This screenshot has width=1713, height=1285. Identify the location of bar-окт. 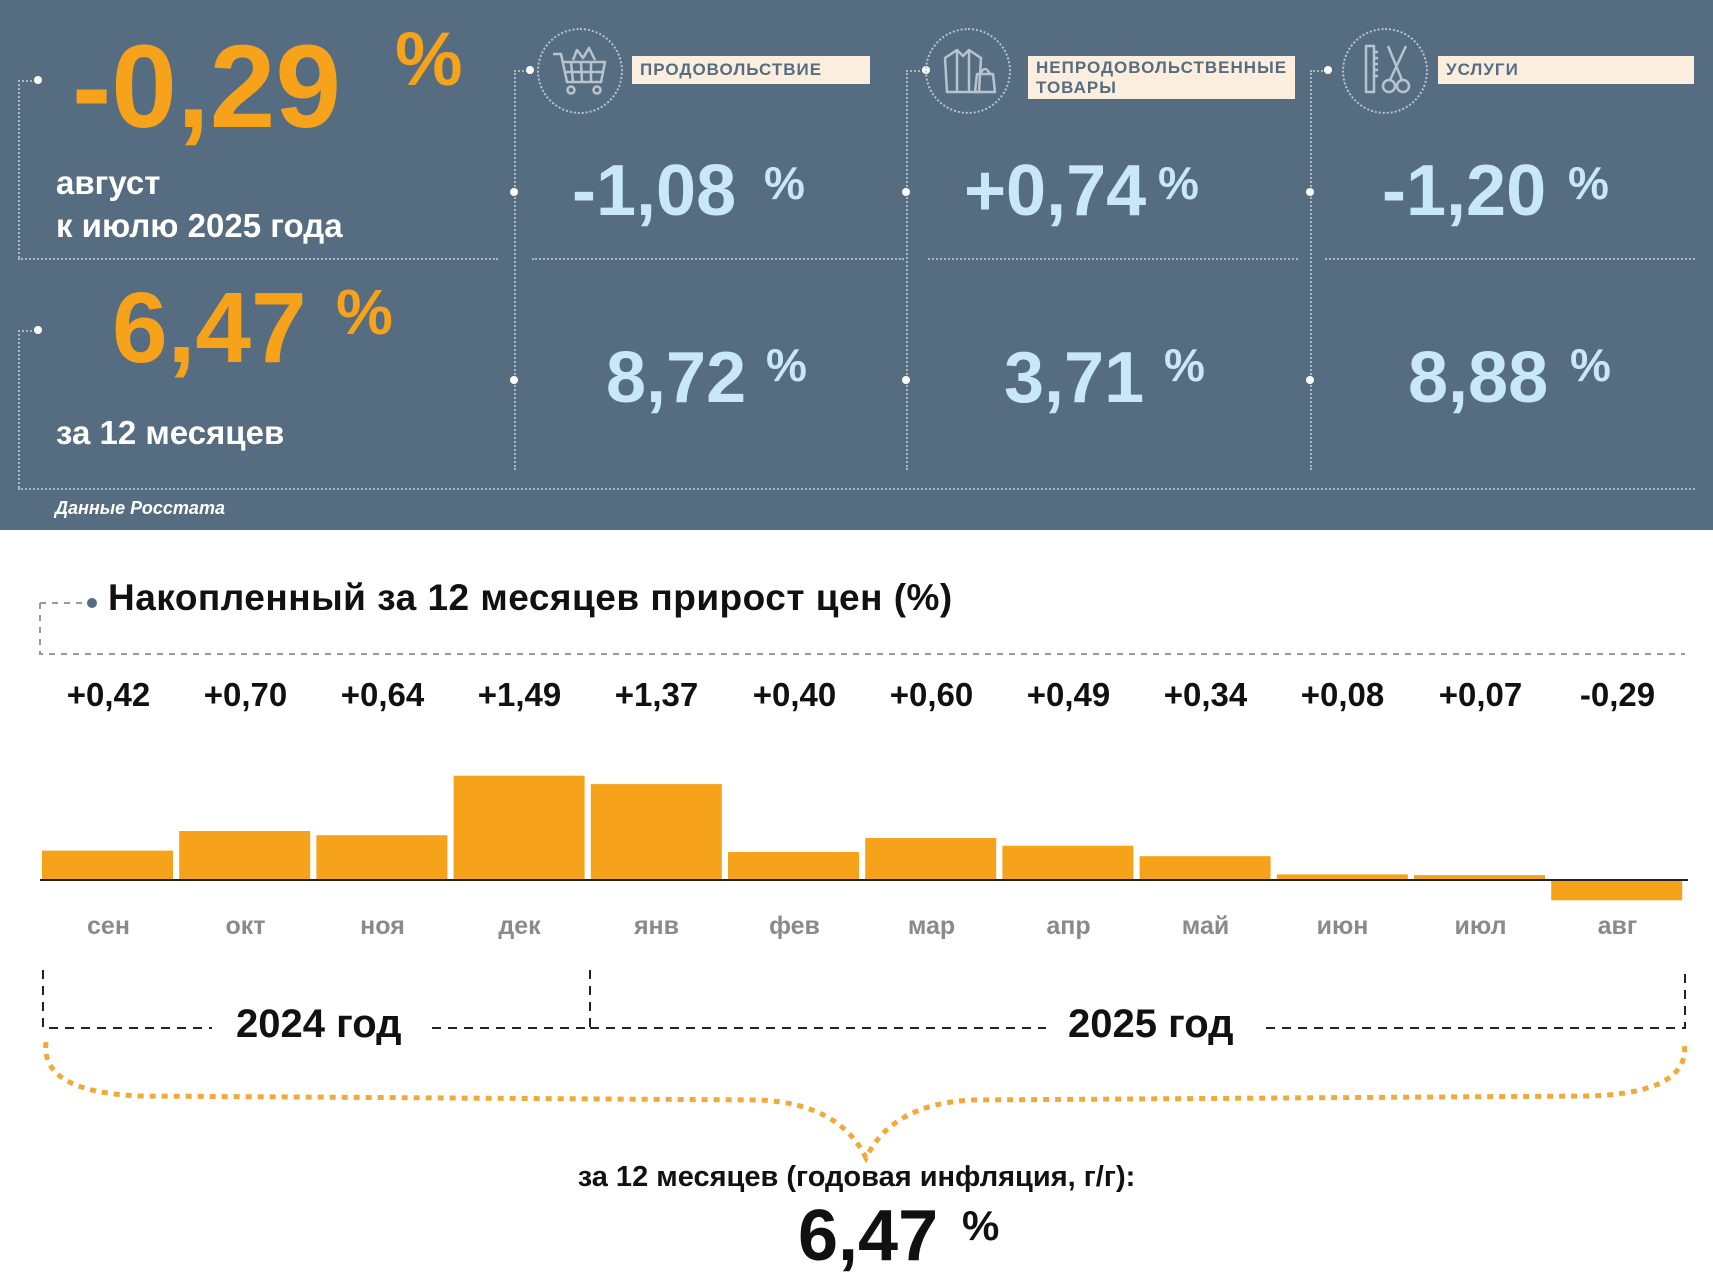
(245, 855).